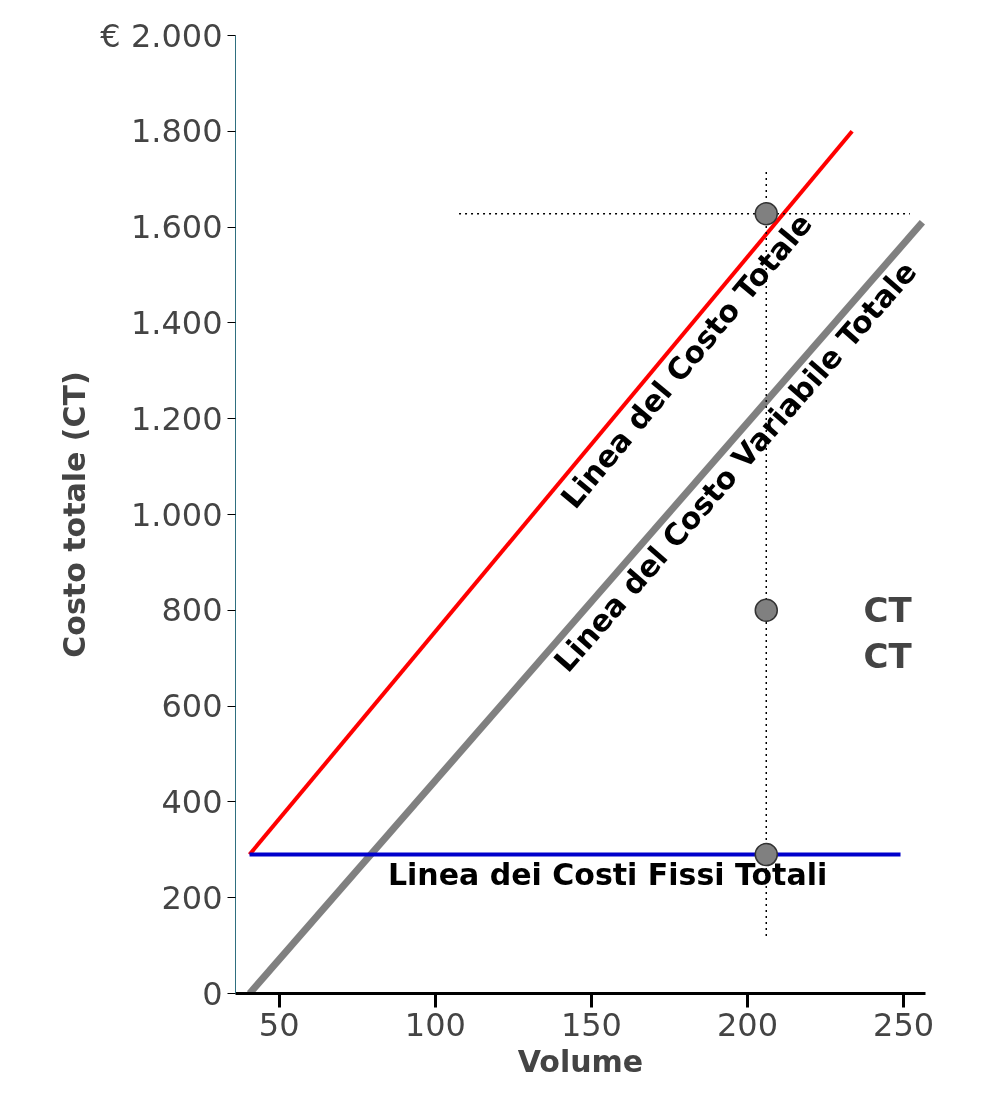  I want to click on x-tick-label: 250, so click(904, 1024).